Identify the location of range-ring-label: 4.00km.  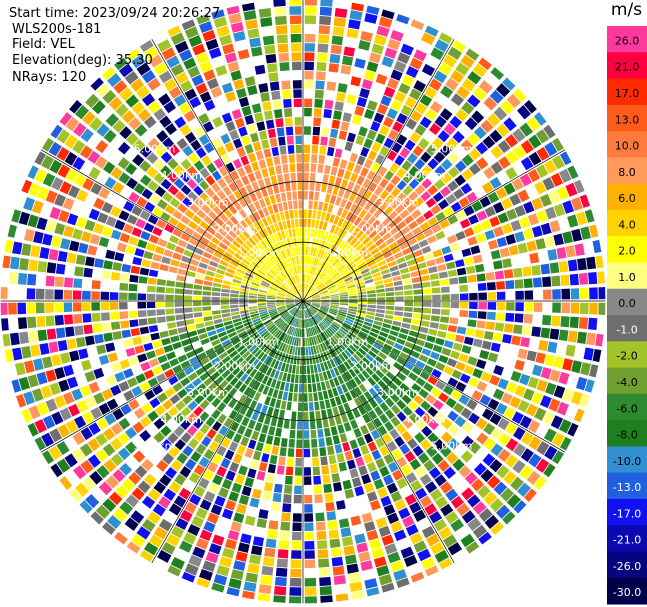
(181, 175).